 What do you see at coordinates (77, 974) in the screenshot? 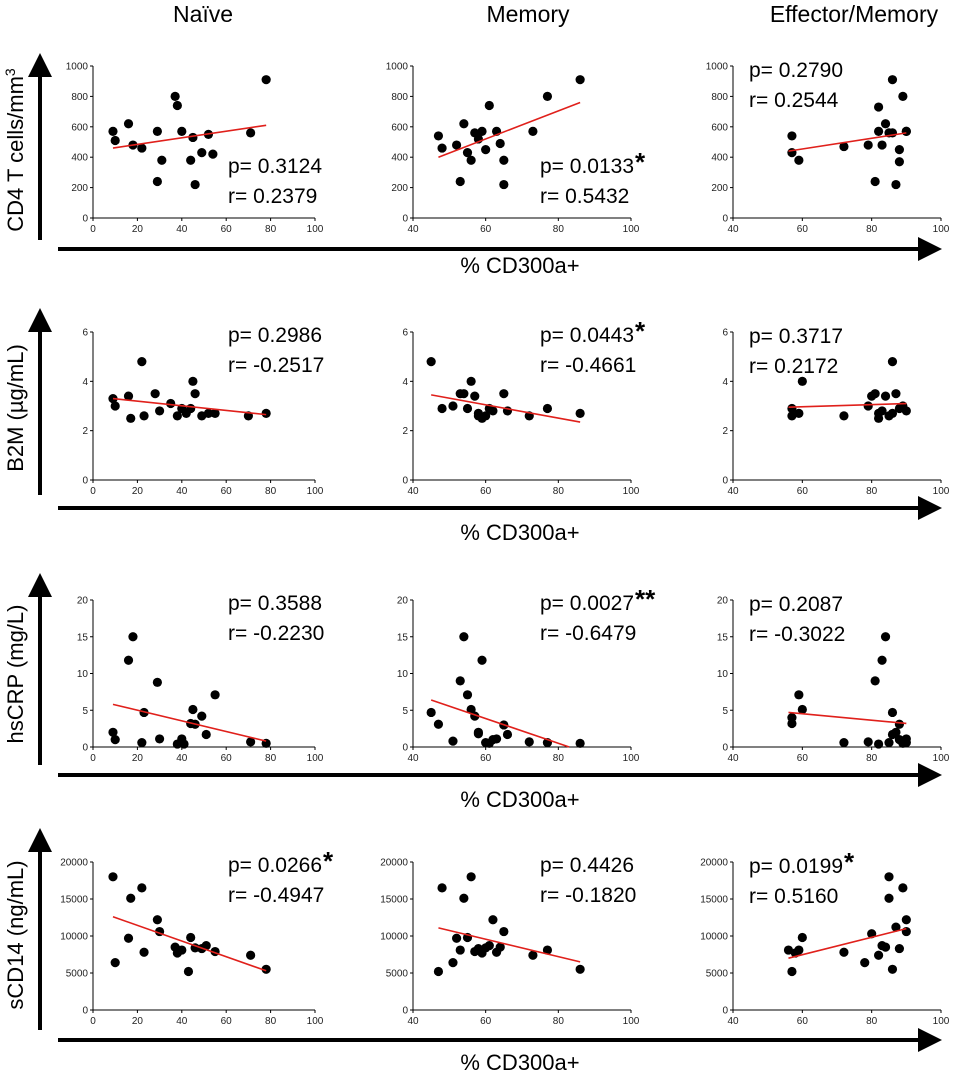
I see `y-tick-label: 5000` at bounding box center [77, 974].